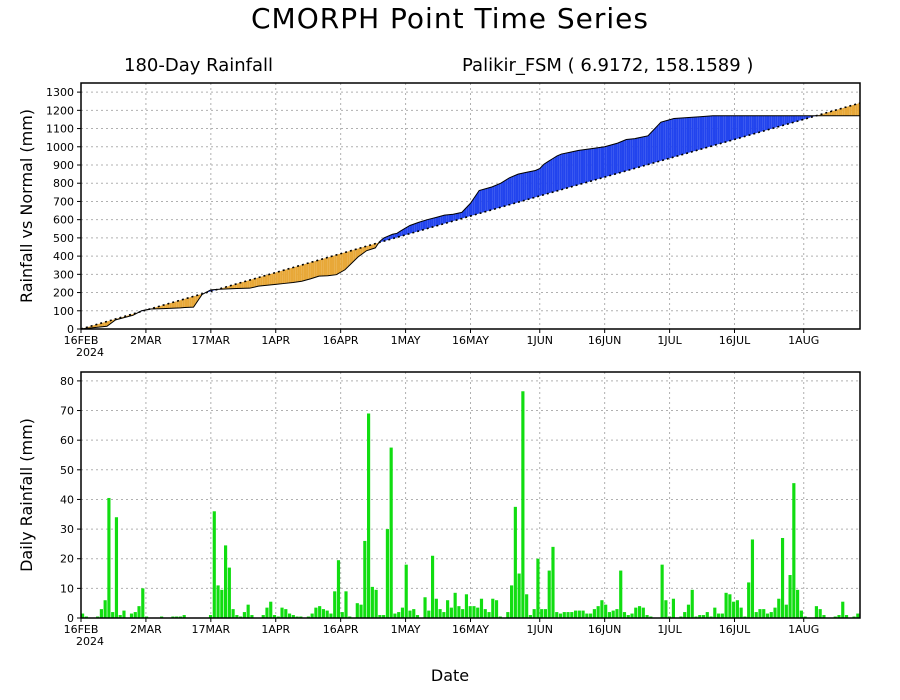  What do you see at coordinates (669, 629) in the screenshot?
I see `x-tick-label: 1JUL` at bounding box center [669, 629].